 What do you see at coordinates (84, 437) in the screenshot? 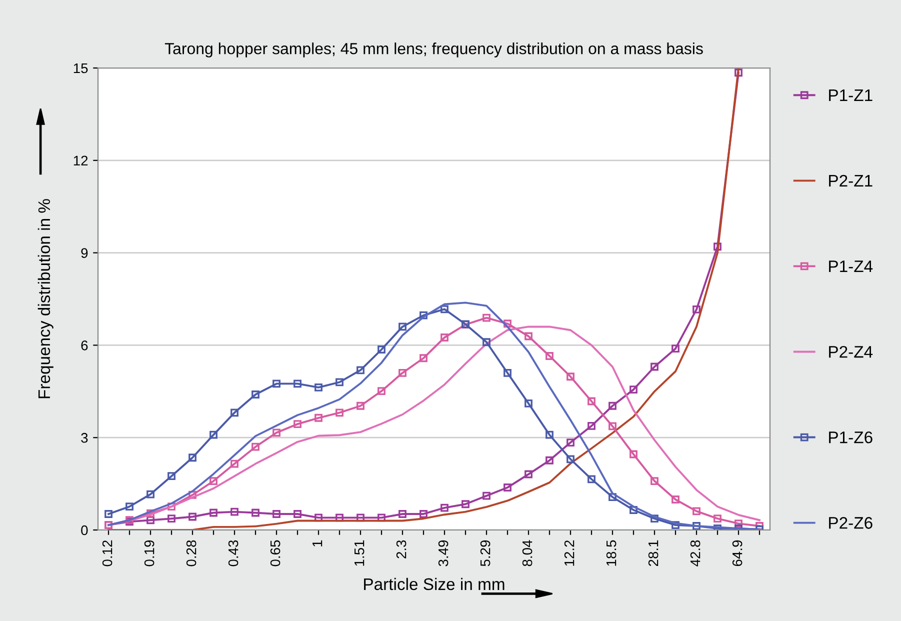
I see `y-tick-label: 3` at bounding box center [84, 437].